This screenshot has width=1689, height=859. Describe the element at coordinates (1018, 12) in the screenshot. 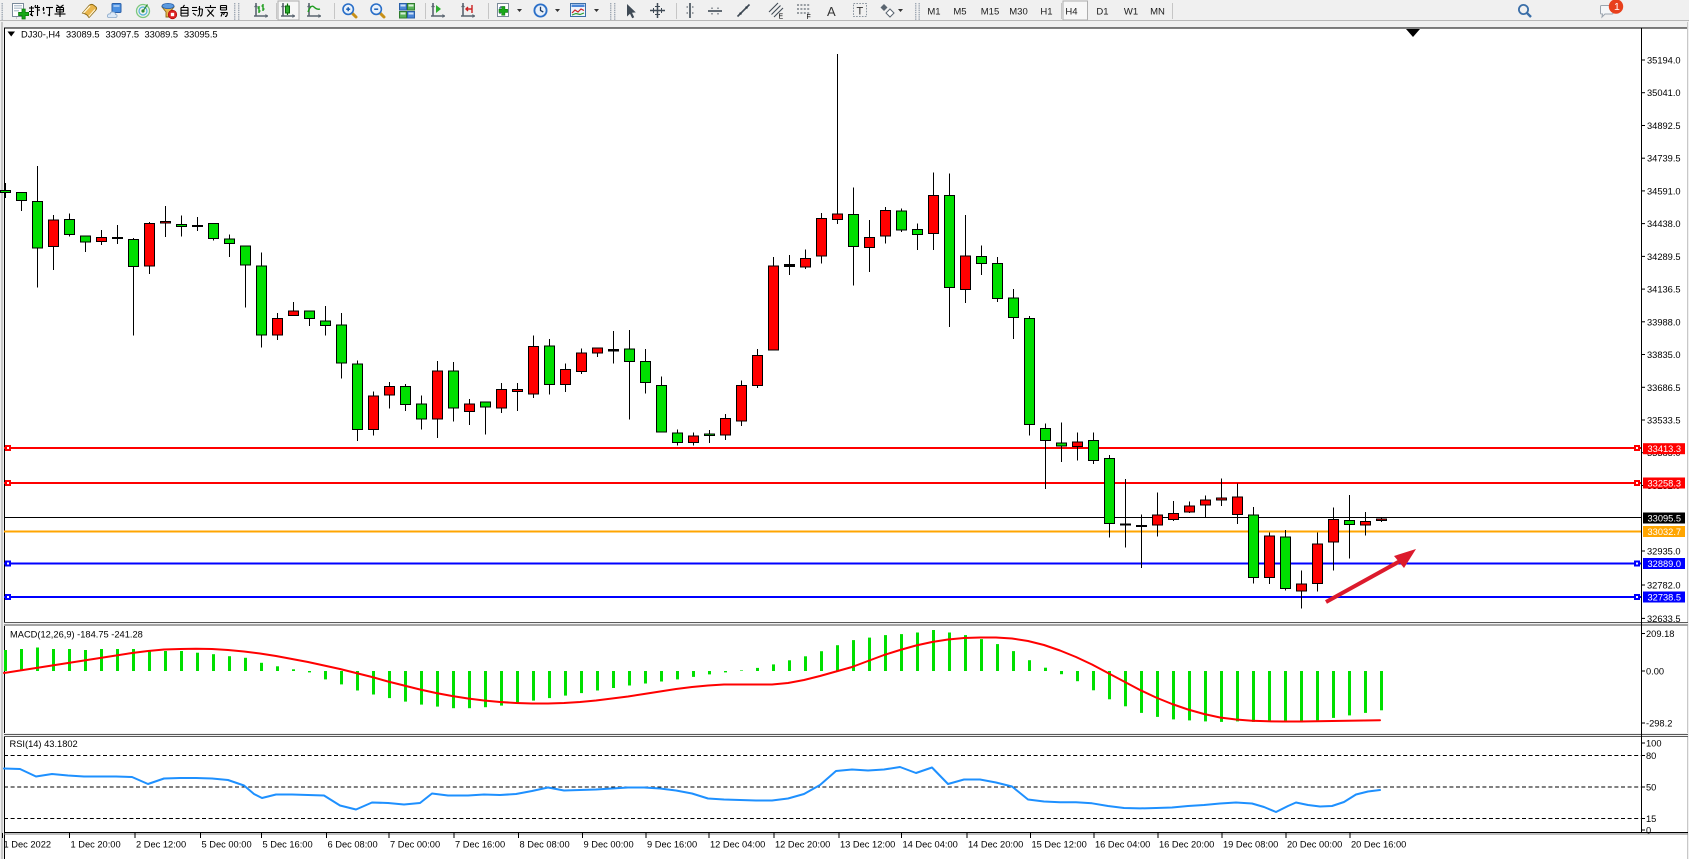

I see `svg-text: M30` at that location.